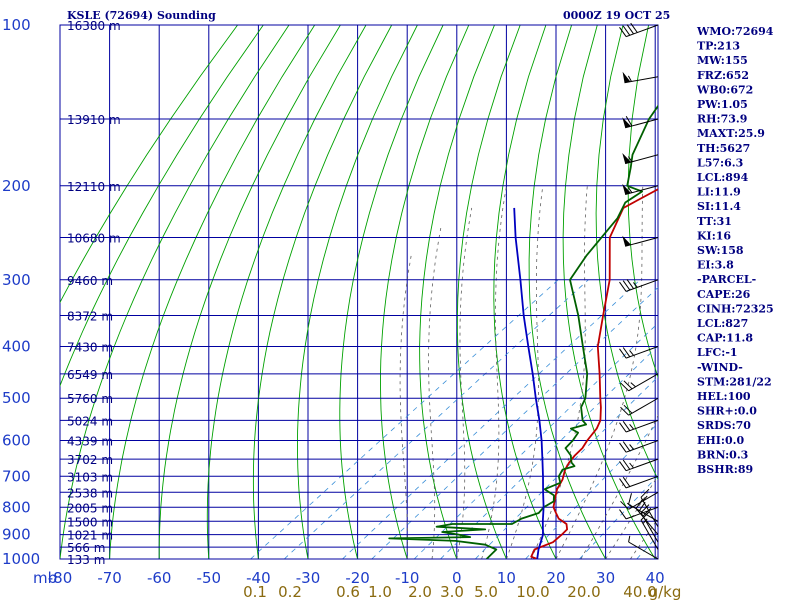  I want to click on index-line: PW:1.05, so click(722, 104).